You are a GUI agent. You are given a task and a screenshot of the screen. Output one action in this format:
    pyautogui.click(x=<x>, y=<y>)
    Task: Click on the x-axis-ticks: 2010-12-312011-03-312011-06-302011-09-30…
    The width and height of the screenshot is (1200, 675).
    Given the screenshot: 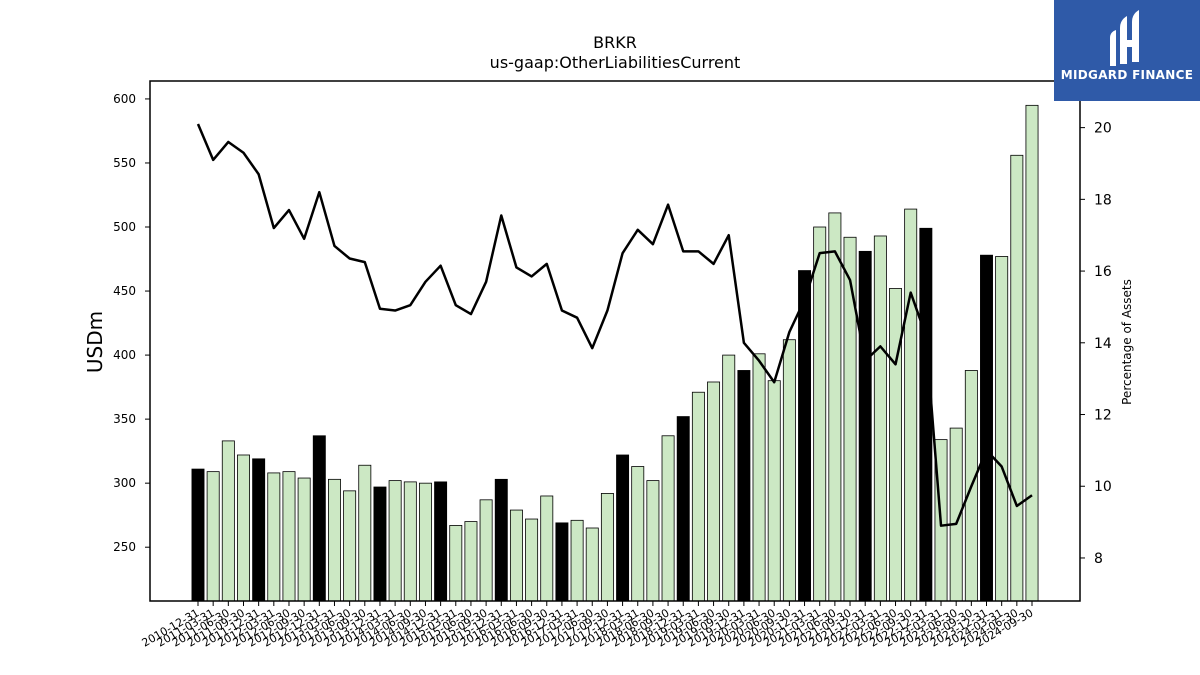 What is the action you would take?
    pyautogui.click(x=588, y=625)
    